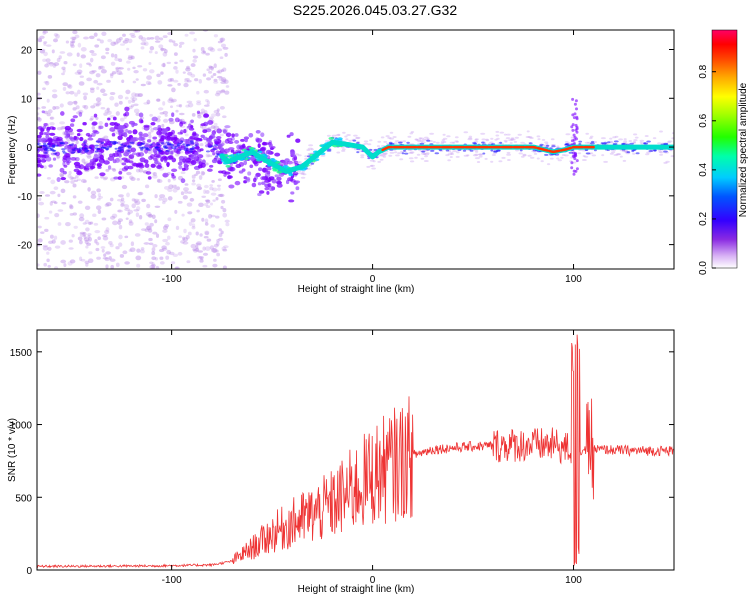 This screenshot has height=600, width=750. What do you see at coordinates (703, 120) in the screenshot?
I see `colorbar-tick-label: 0.6` at bounding box center [703, 120].